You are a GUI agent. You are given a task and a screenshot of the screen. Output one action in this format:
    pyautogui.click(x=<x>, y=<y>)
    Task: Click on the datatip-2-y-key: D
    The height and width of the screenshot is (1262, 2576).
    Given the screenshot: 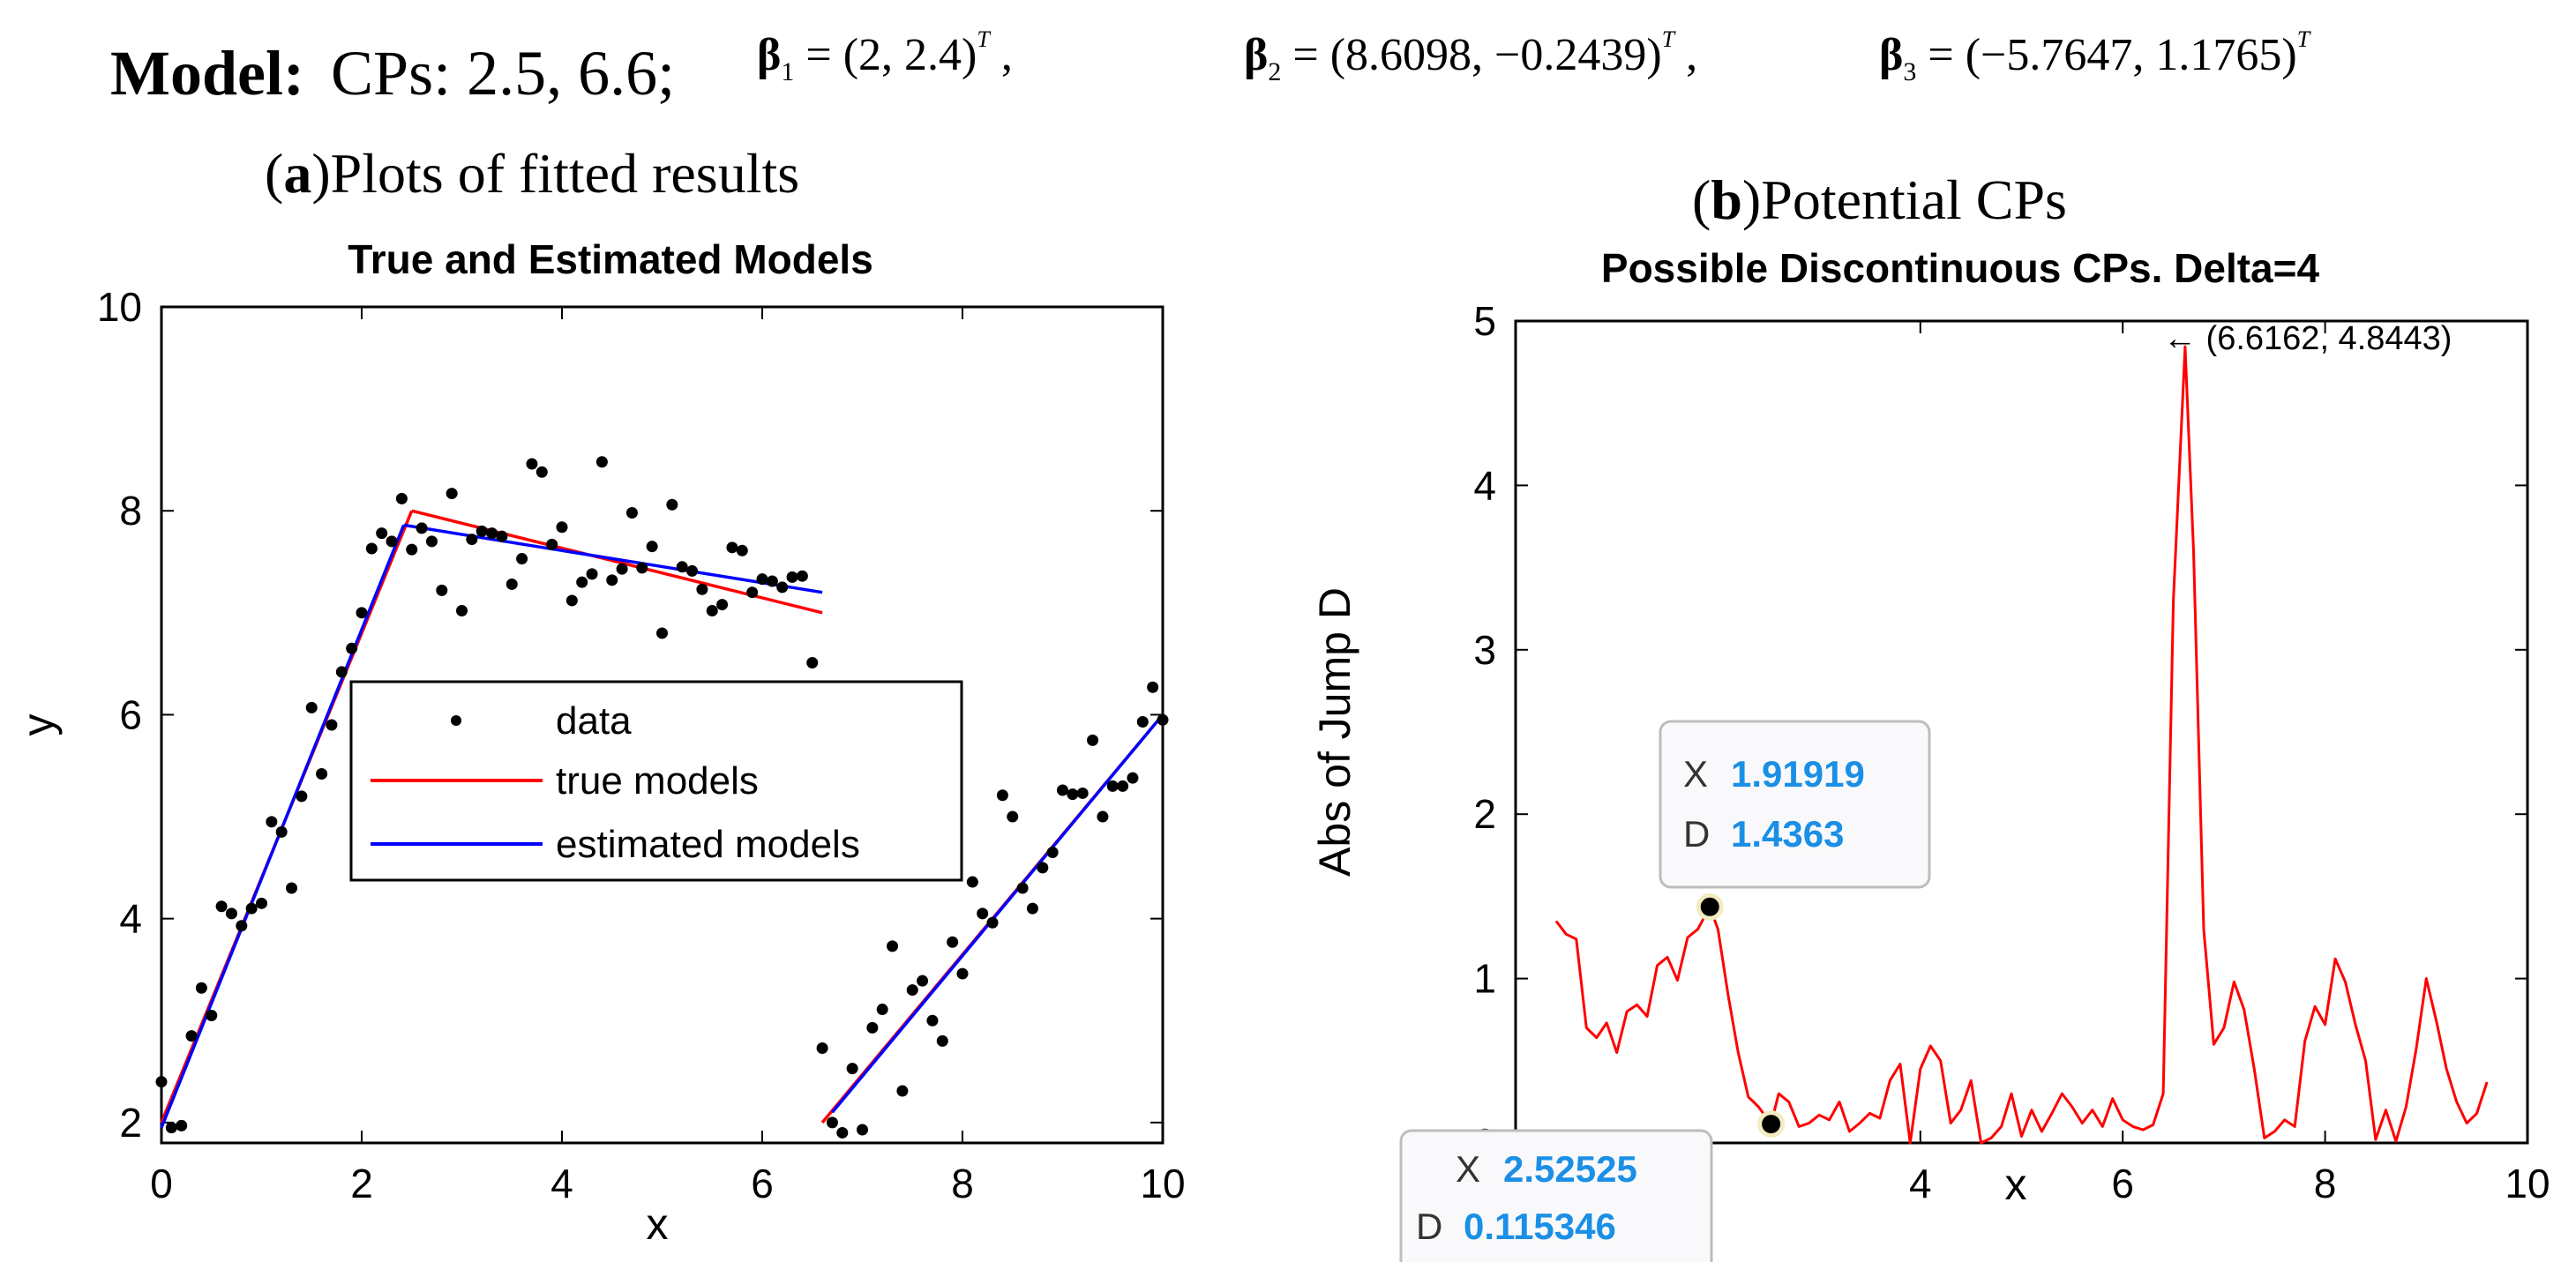 What is the action you would take?
    pyautogui.click(x=1429, y=1226)
    